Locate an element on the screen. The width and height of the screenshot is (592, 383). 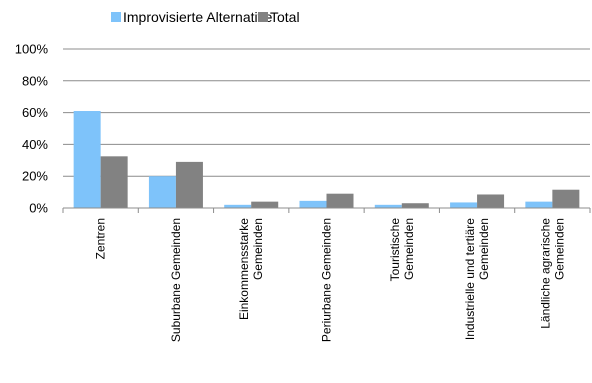
category-label: Ländliche agrarische Gemeinden is located at coordinates (552, 273).